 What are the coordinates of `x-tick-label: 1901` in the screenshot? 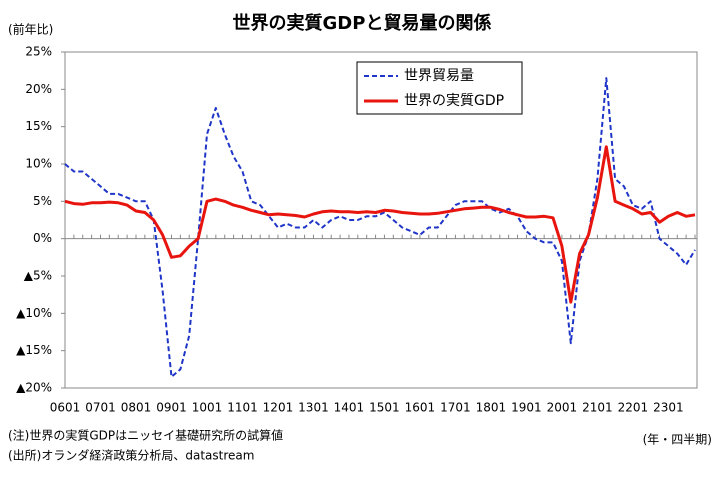 It's located at (526, 408).